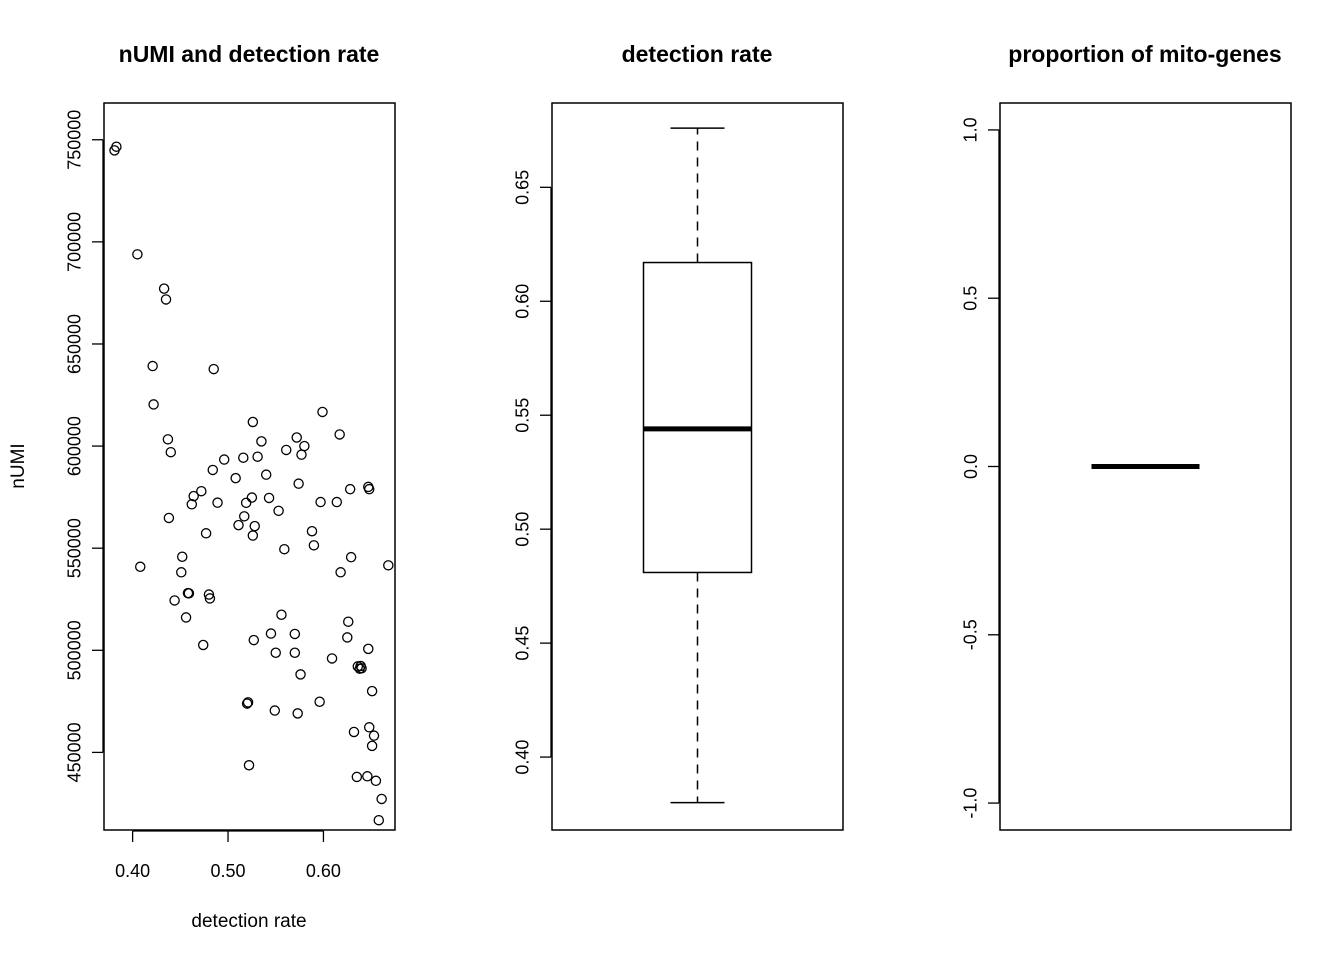 This screenshot has width=1344, height=960. I want to click on detection-rate-y-tick-label: 0.60, so click(523, 301).